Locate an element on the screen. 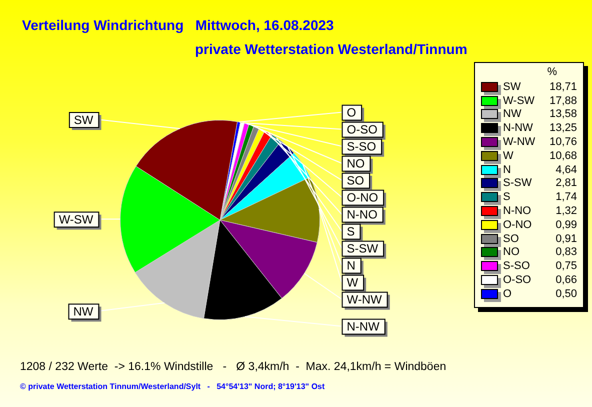 The width and height of the screenshot is (592, 407). legend-title: % is located at coordinates (552, 73).